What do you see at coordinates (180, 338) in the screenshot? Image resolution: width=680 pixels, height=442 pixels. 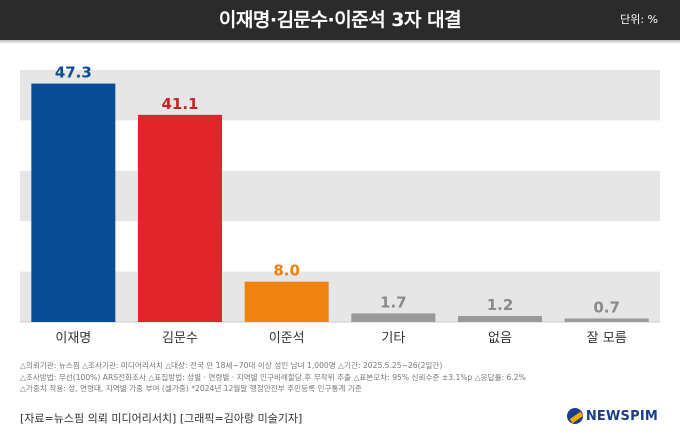 I see `category-label: 김문수` at bounding box center [180, 338].